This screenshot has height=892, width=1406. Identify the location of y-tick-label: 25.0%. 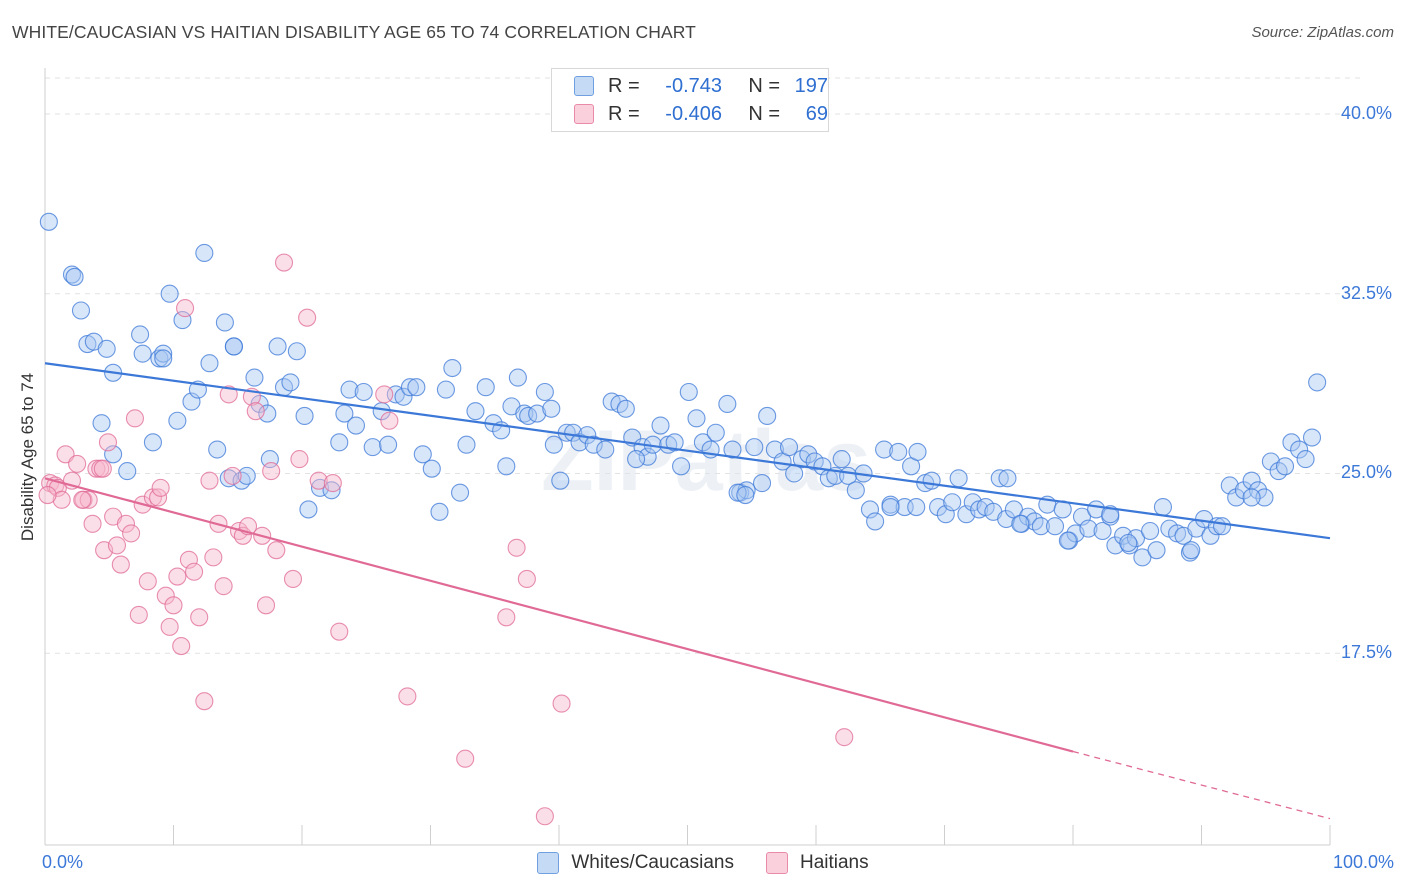
(1366, 472).